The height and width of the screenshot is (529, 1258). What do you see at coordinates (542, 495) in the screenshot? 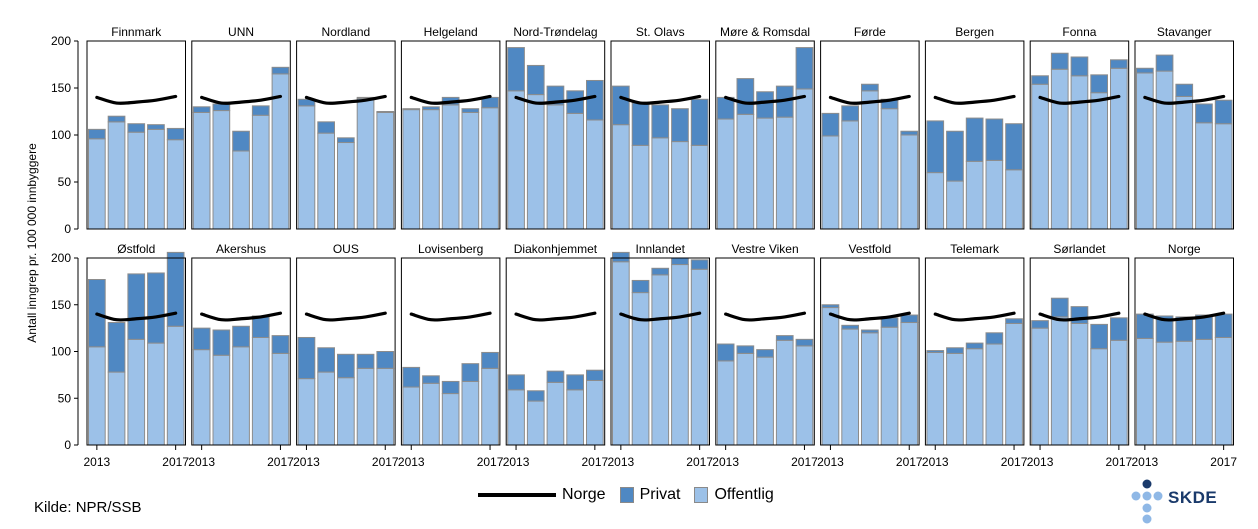
I see `legend-norge: Norge` at bounding box center [542, 495].